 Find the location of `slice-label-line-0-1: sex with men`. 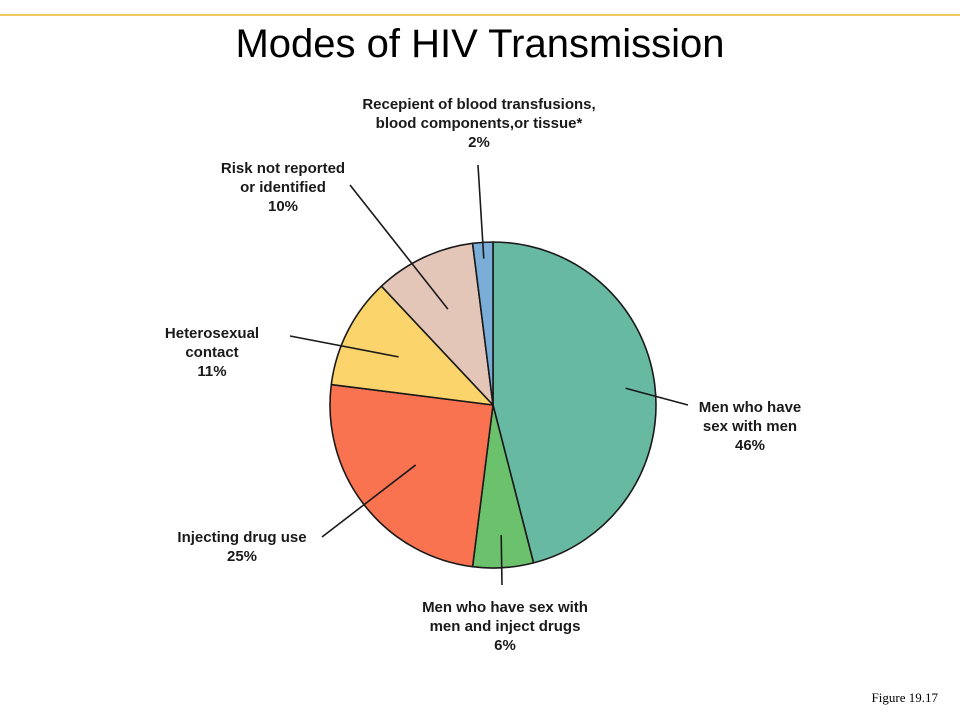

slice-label-line-0-1: sex with men is located at coordinates (750, 426).